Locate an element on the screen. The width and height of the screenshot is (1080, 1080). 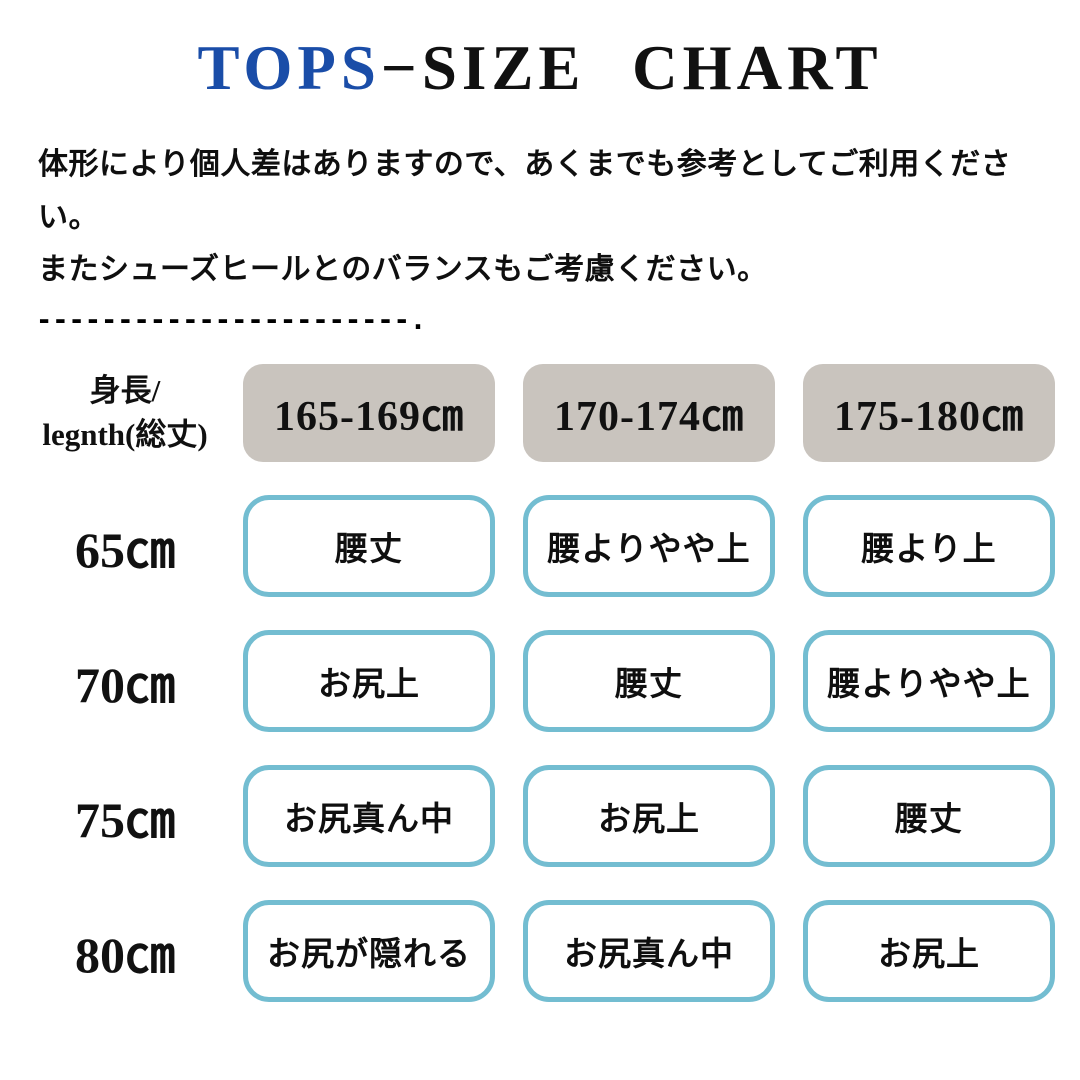
size-cell-65-col3: 腰より上 is located at coordinates (929, 545).